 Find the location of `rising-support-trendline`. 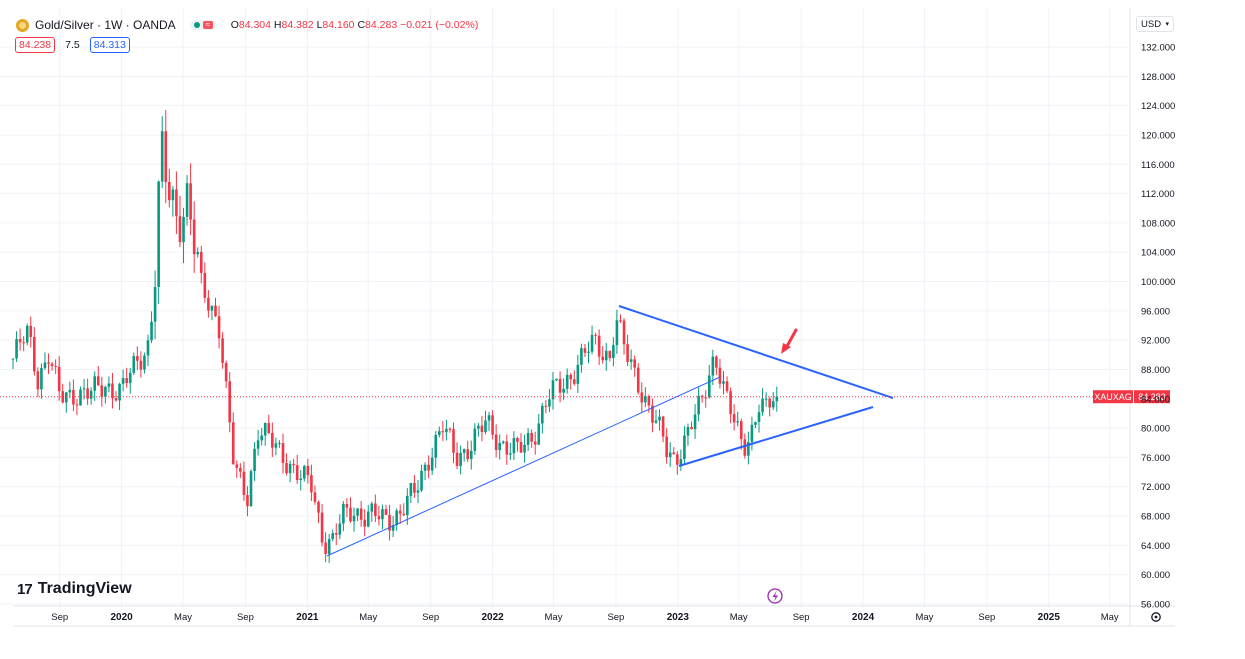

rising-support-trendline is located at coordinates (523, 466).